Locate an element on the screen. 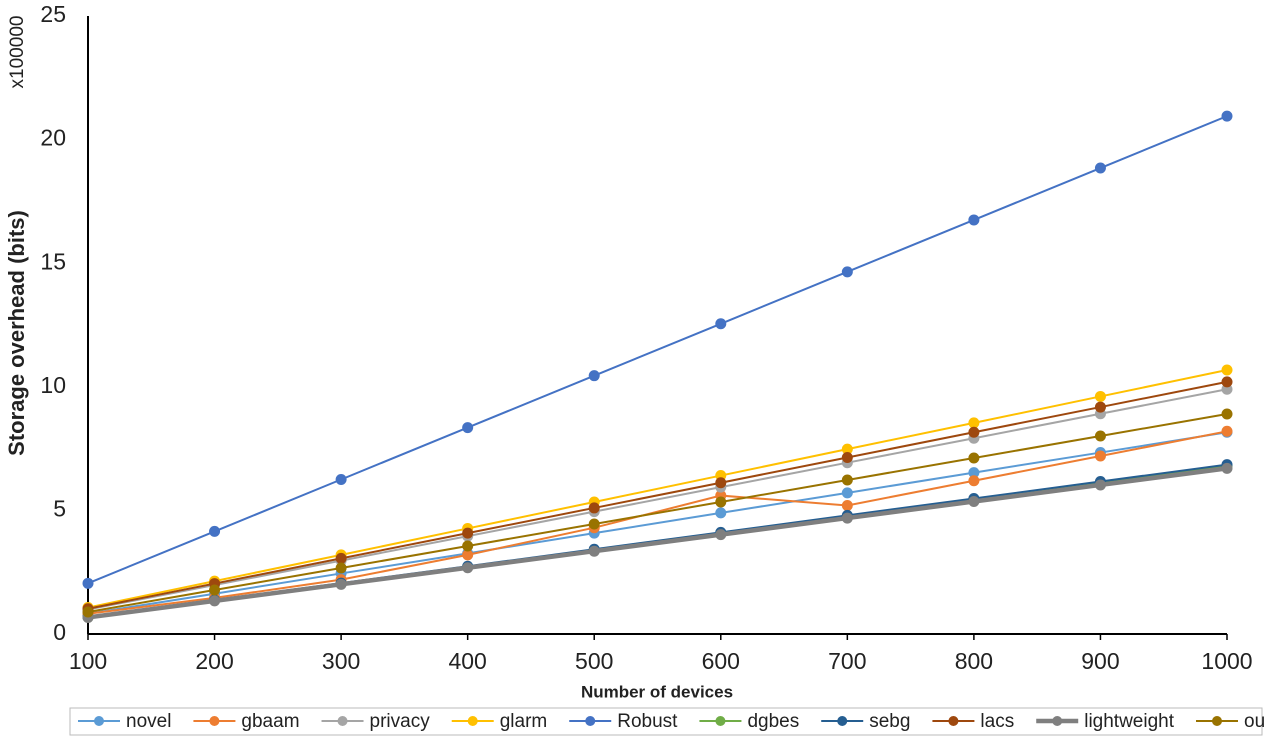 The width and height of the screenshot is (1265, 743). y-tick-label: 25 is located at coordinates (53, 14).